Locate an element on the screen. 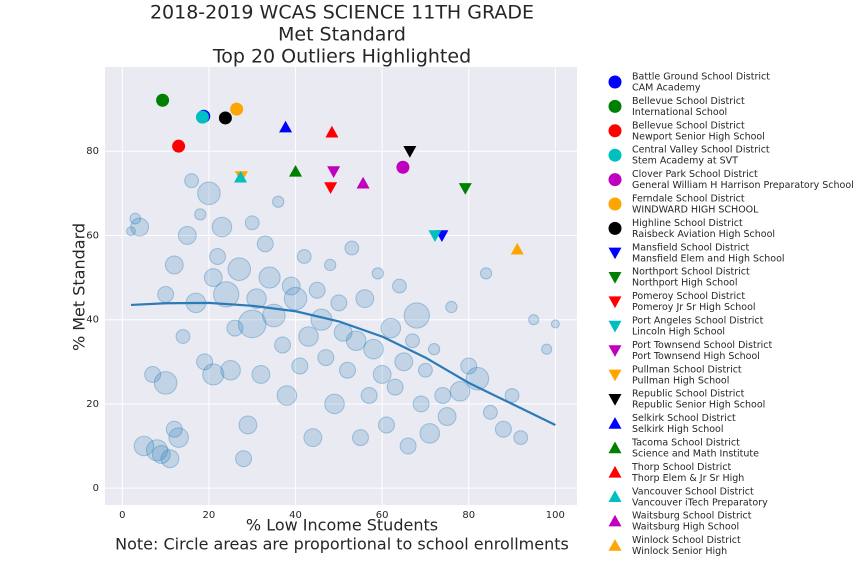 Image resolution: width=864 pixels, height=576 pixels. legend-label: Pomeroy Jr Sr High School is located at coordinates (694, 307).